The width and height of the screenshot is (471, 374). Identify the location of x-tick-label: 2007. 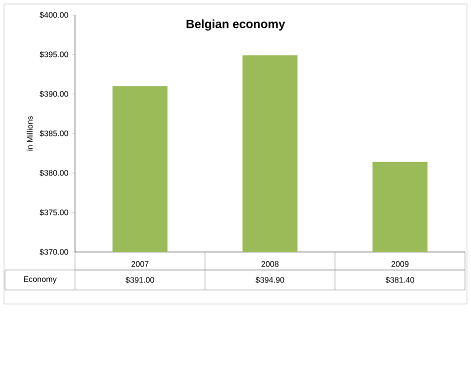
(140, 264).